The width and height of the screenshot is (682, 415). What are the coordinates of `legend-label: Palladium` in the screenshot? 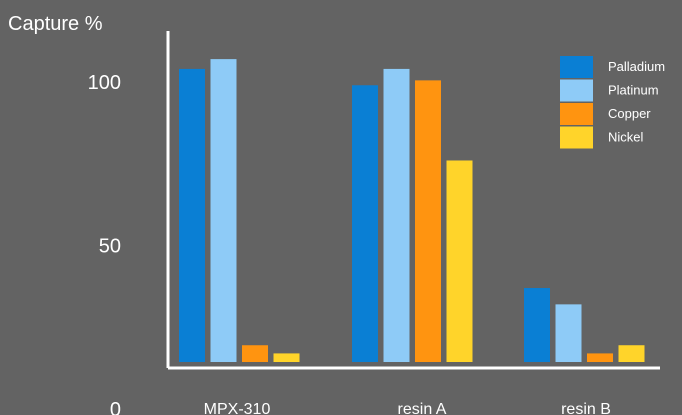 It's located at (636, 66).